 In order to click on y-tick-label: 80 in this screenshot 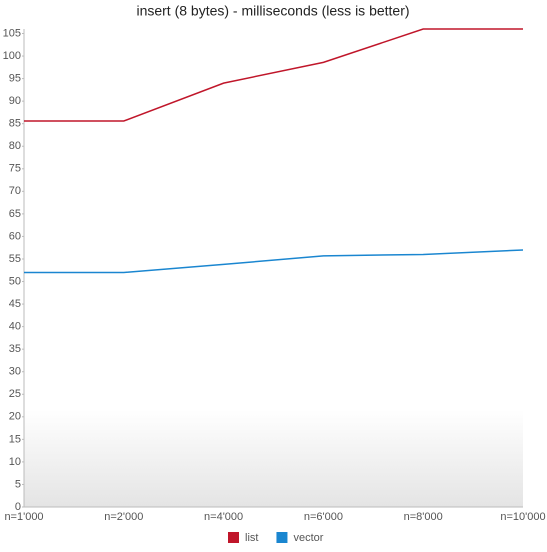, I will do `click(15, 146)`.